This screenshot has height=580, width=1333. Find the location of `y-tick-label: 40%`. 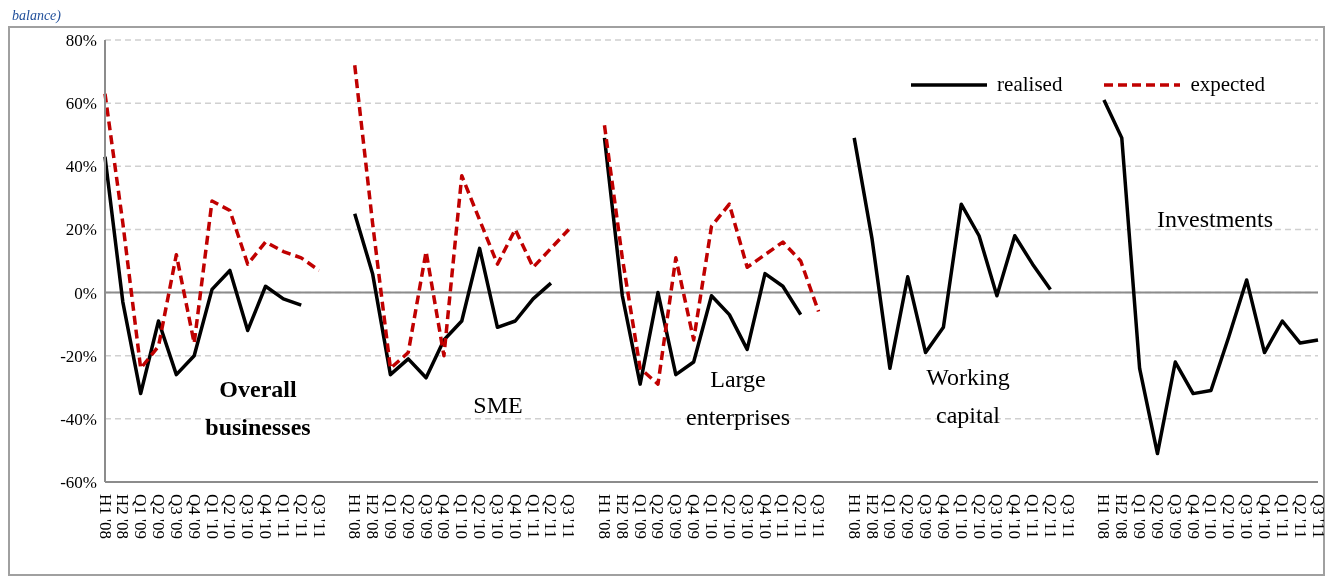

y-tick-label: 40% is located at coordinates (81, 167).